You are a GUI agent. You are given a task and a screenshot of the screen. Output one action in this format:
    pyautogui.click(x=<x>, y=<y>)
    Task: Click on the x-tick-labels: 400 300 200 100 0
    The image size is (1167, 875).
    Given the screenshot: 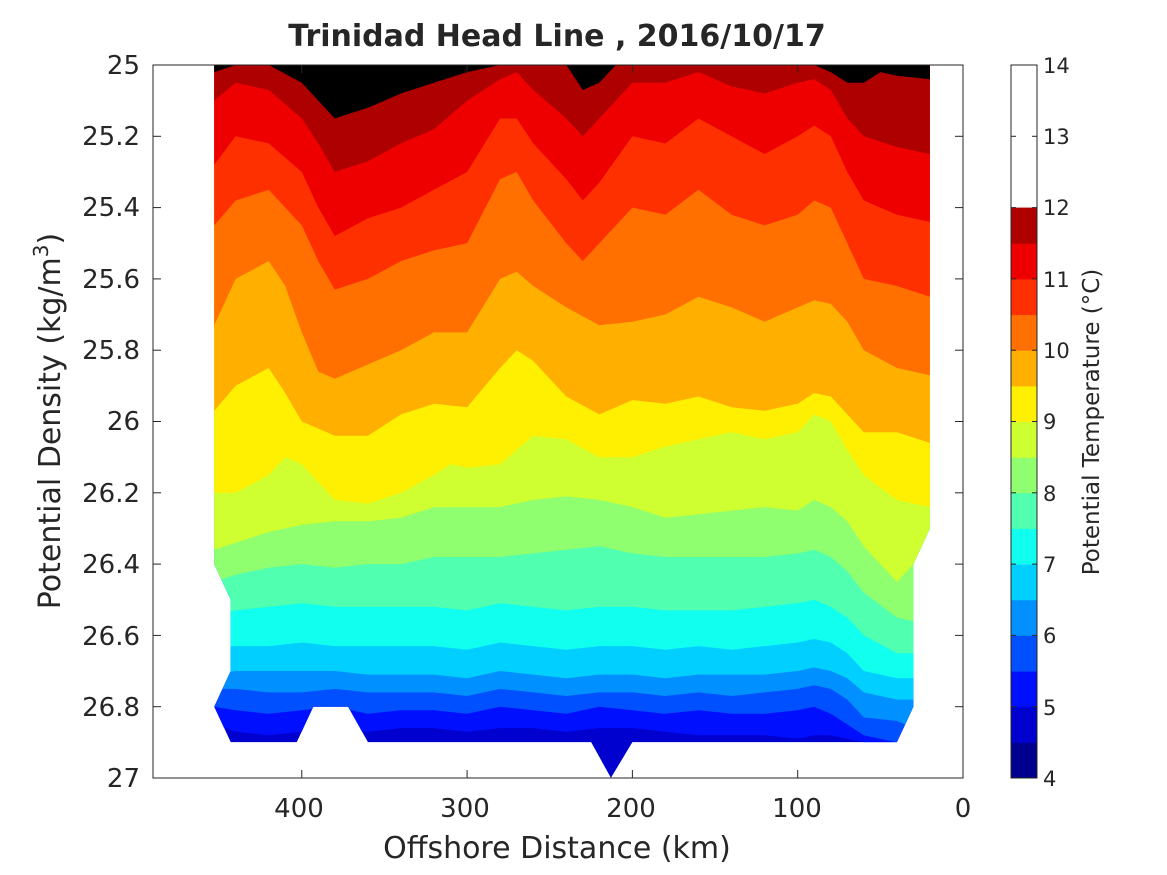 What is the action you would take?
    pyautogui.click(x=622, y=809)
    